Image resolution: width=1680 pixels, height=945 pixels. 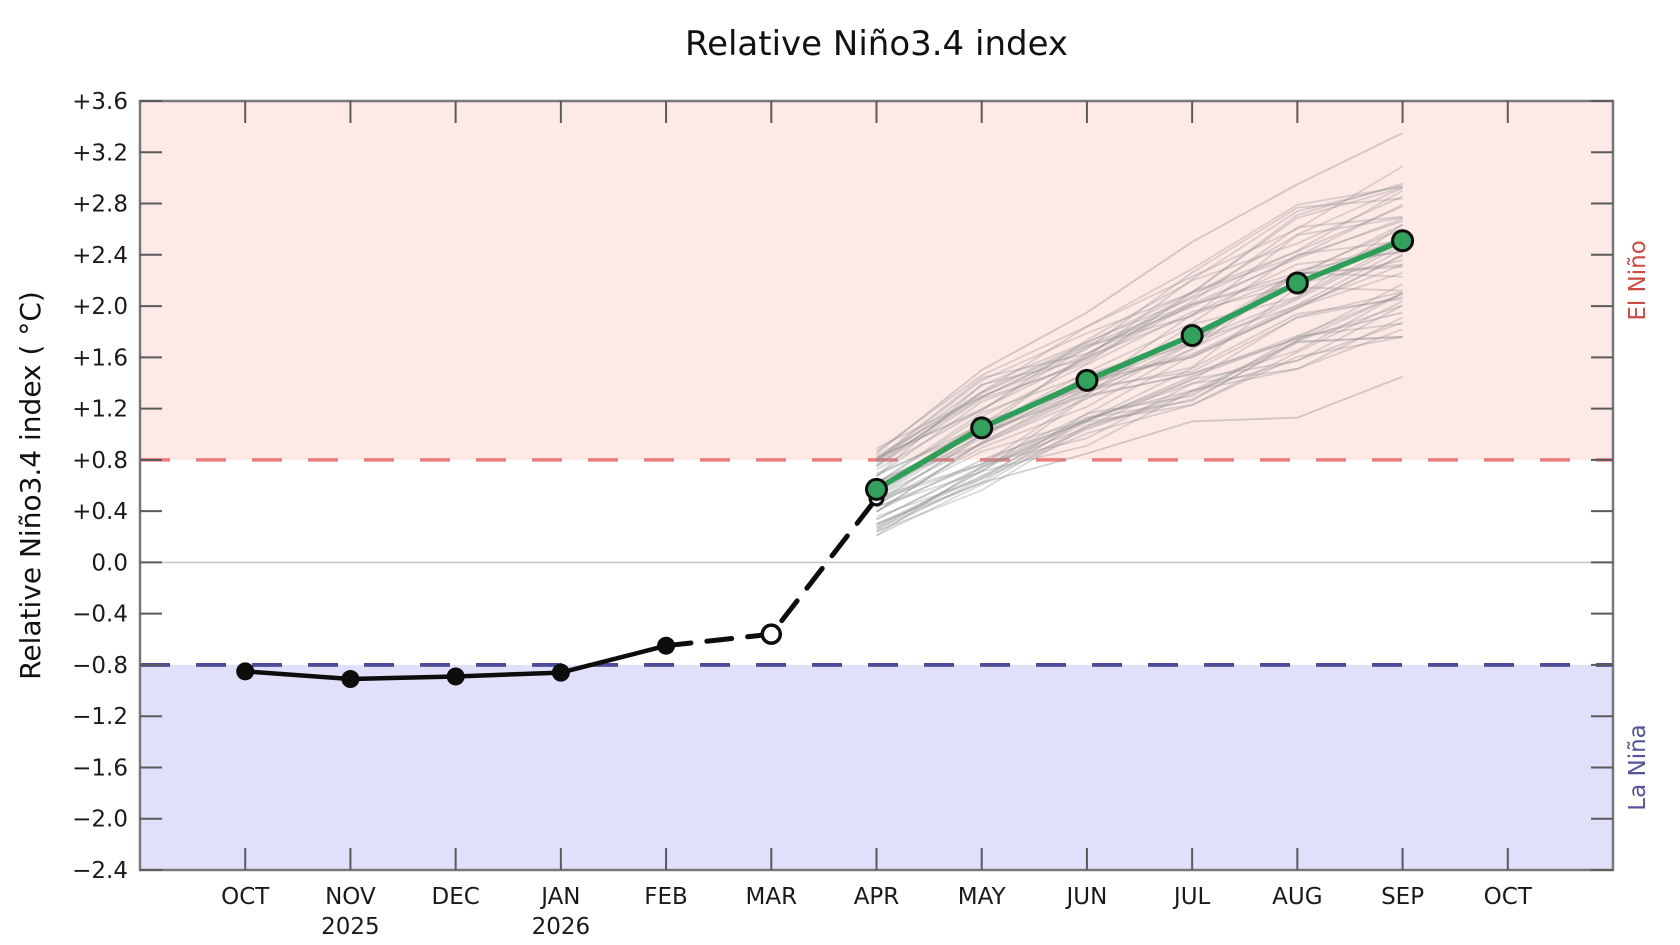 What do you see at coordinates (666, 897) in the screenshot?
I see `month-tick-label: FEB` at bounding box center [666, 897].